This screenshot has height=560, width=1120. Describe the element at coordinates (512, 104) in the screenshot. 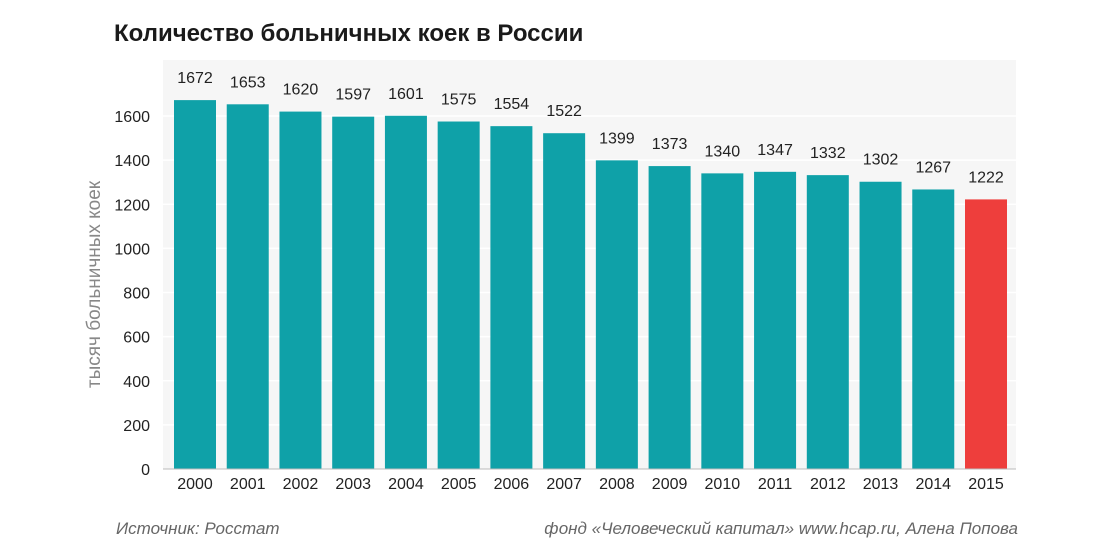

I see `data-label: 1554` at that location.